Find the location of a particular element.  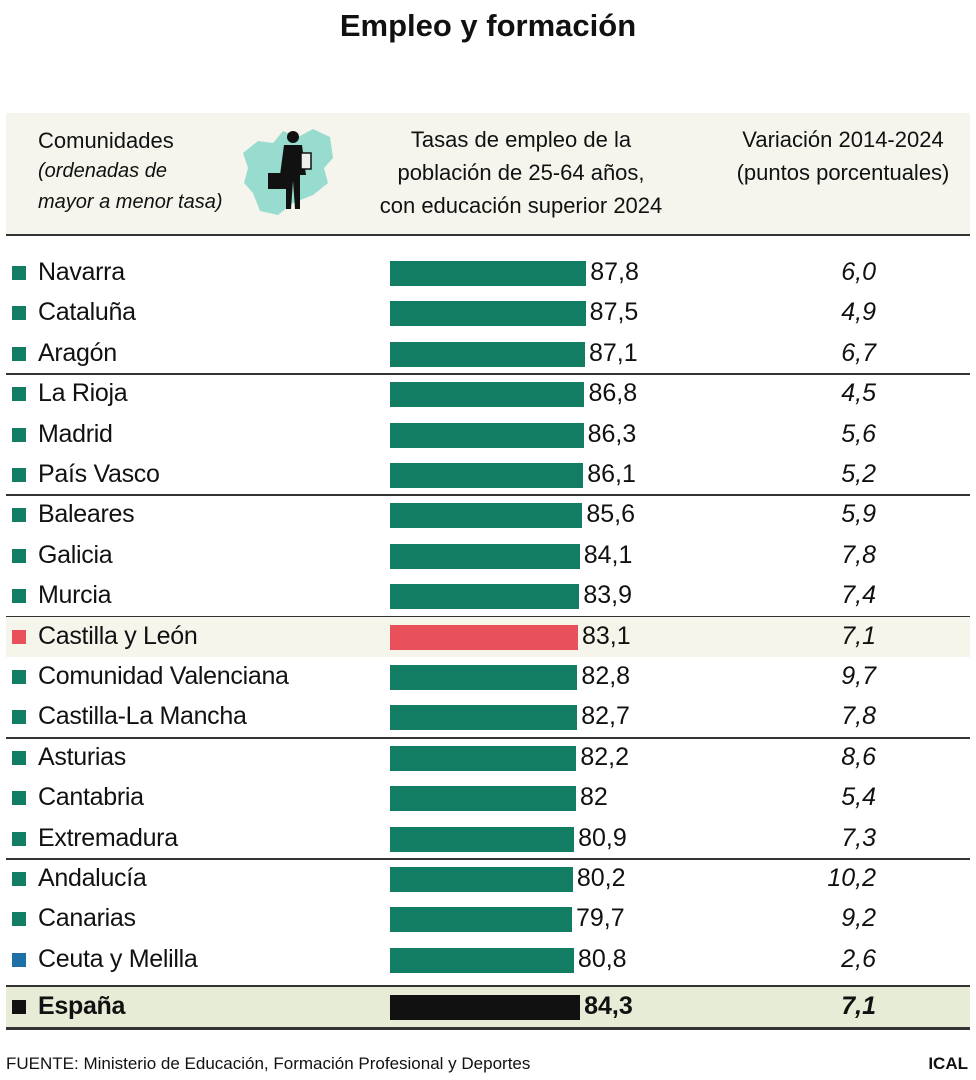

table-row: Asturias 82,2 8,6 is located at coordinates (488, 758).